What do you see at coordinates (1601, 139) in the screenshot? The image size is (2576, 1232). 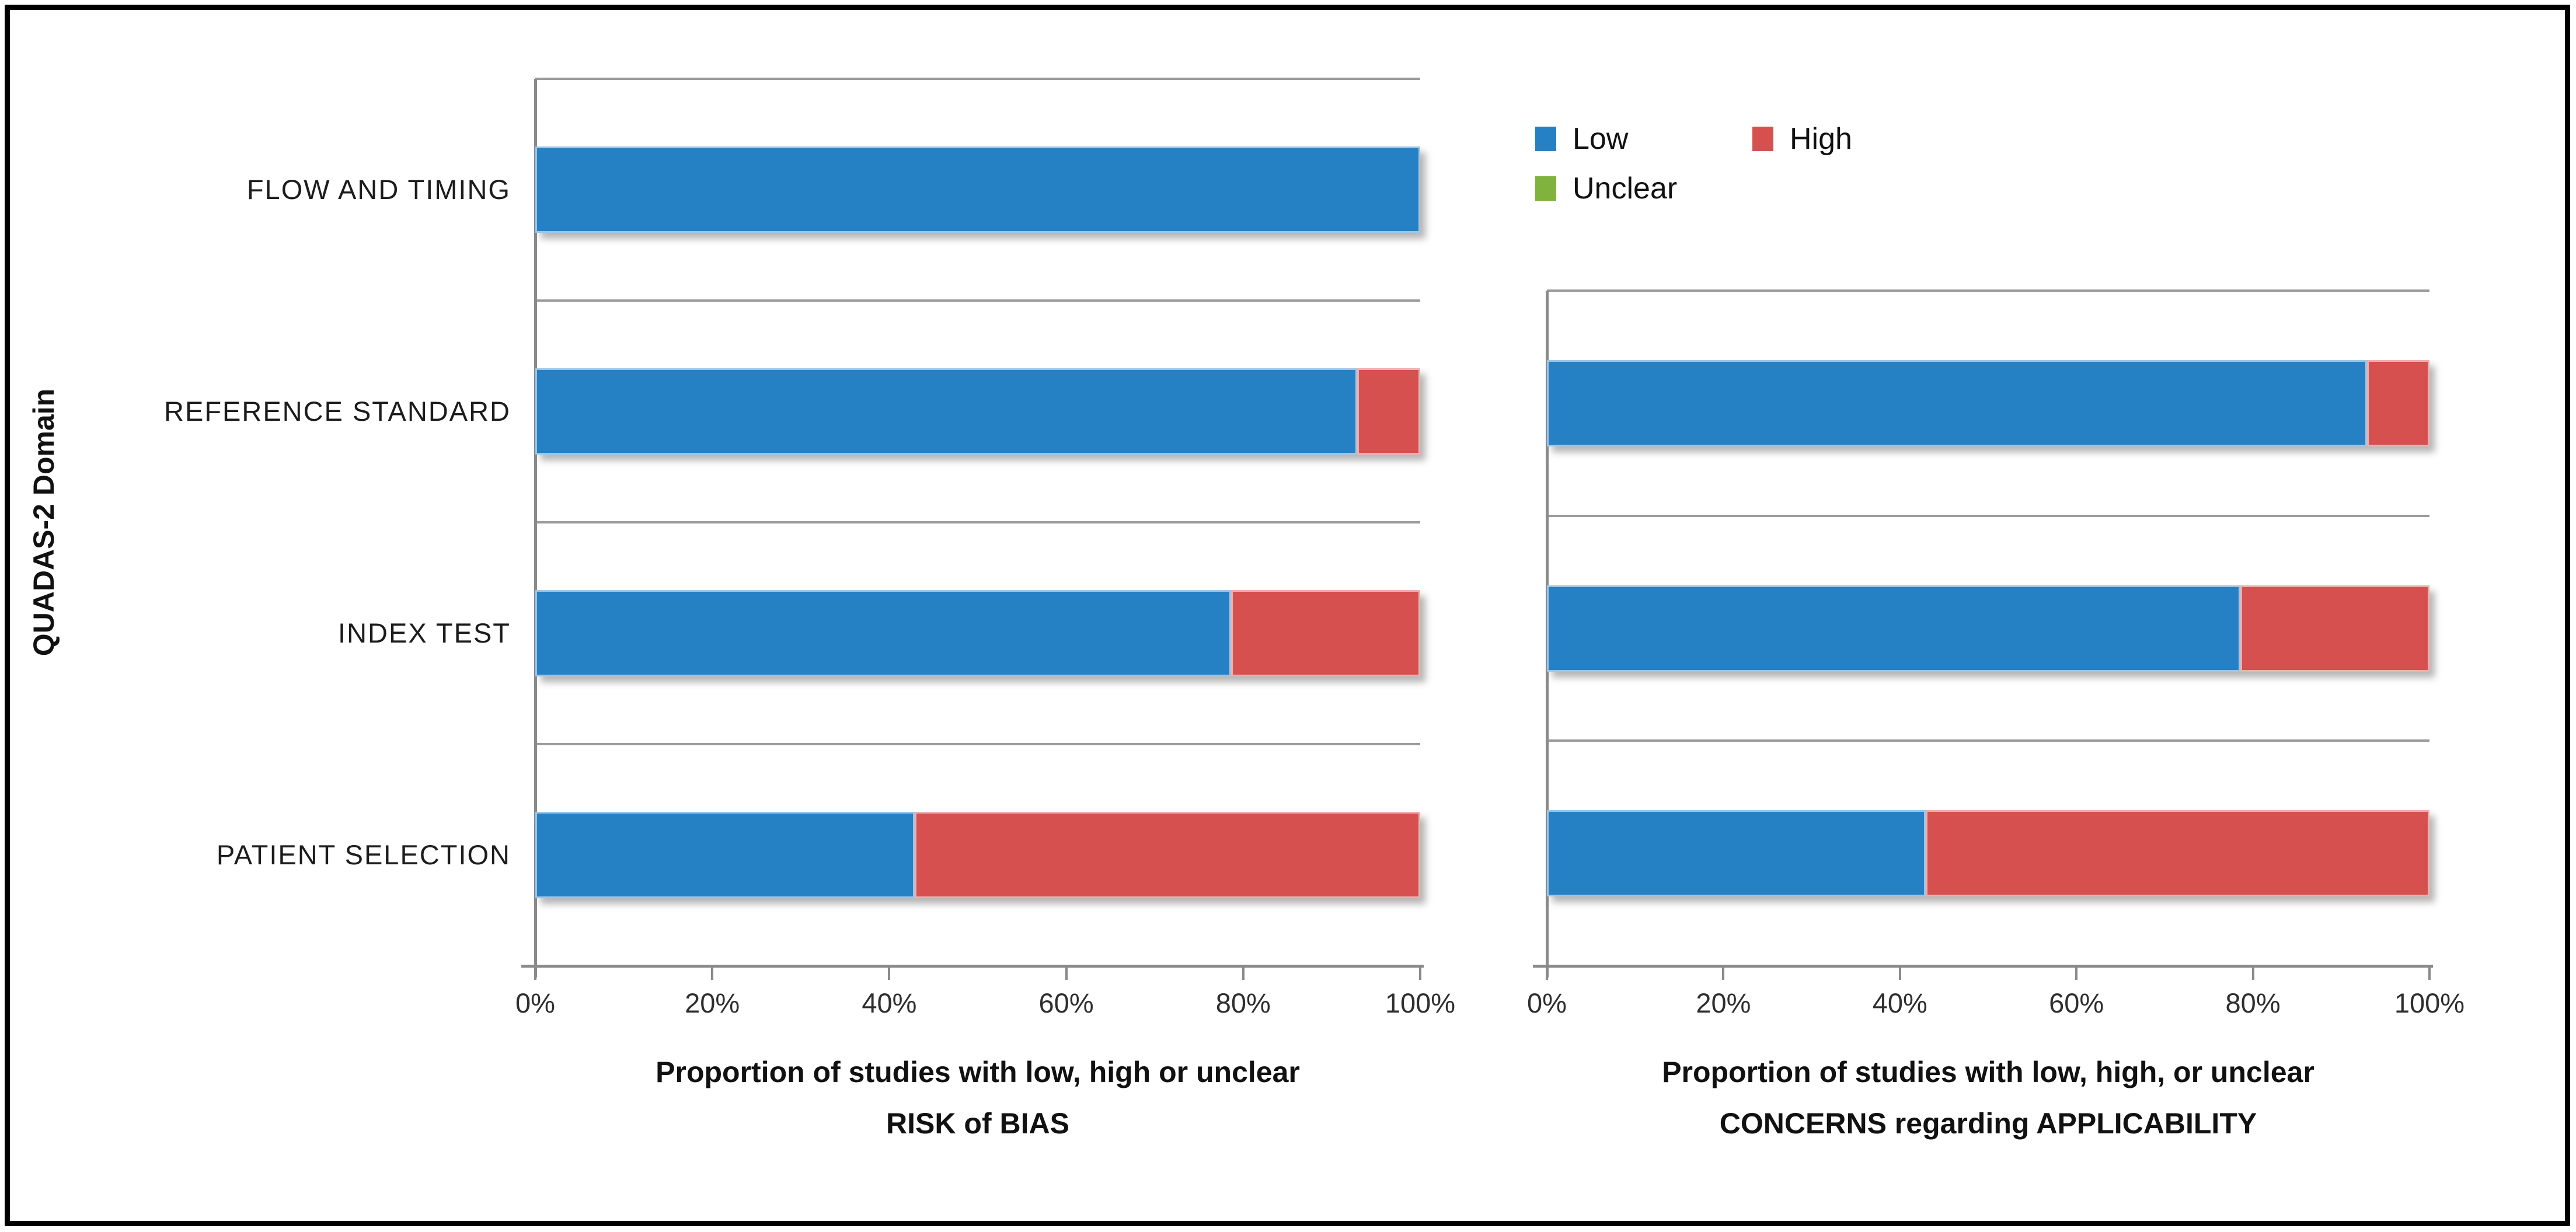 I see `legend-label: Low` at bounding box center [1601, 139].